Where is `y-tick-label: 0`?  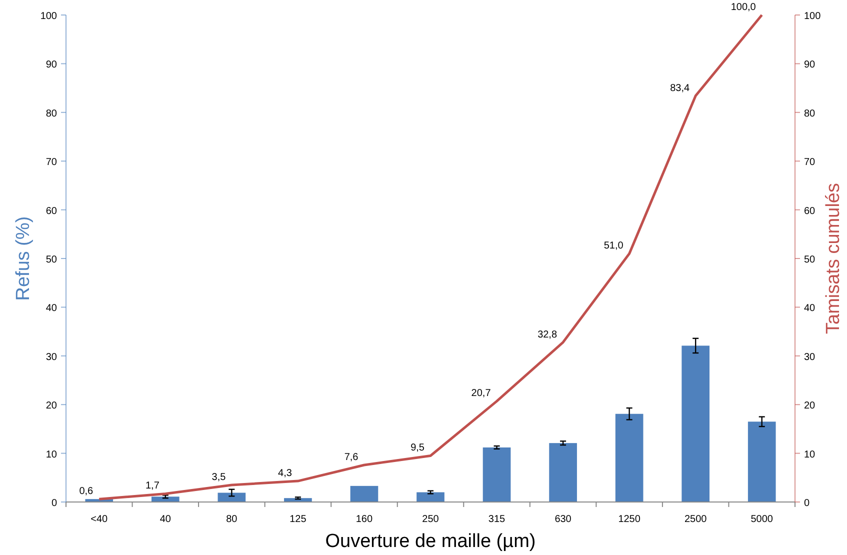 y-tick-label: 0 is located at coordinates (54, 503).